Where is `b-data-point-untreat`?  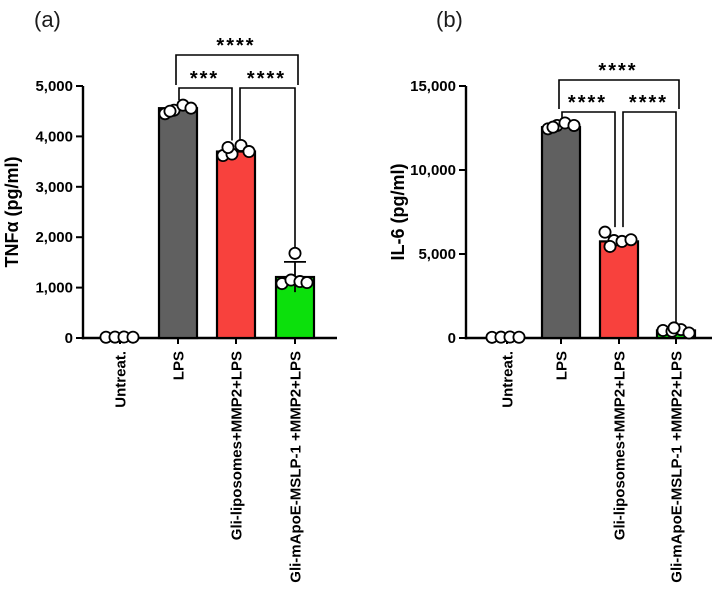 b-data-point-untreat is located at coordinates (519, 337).